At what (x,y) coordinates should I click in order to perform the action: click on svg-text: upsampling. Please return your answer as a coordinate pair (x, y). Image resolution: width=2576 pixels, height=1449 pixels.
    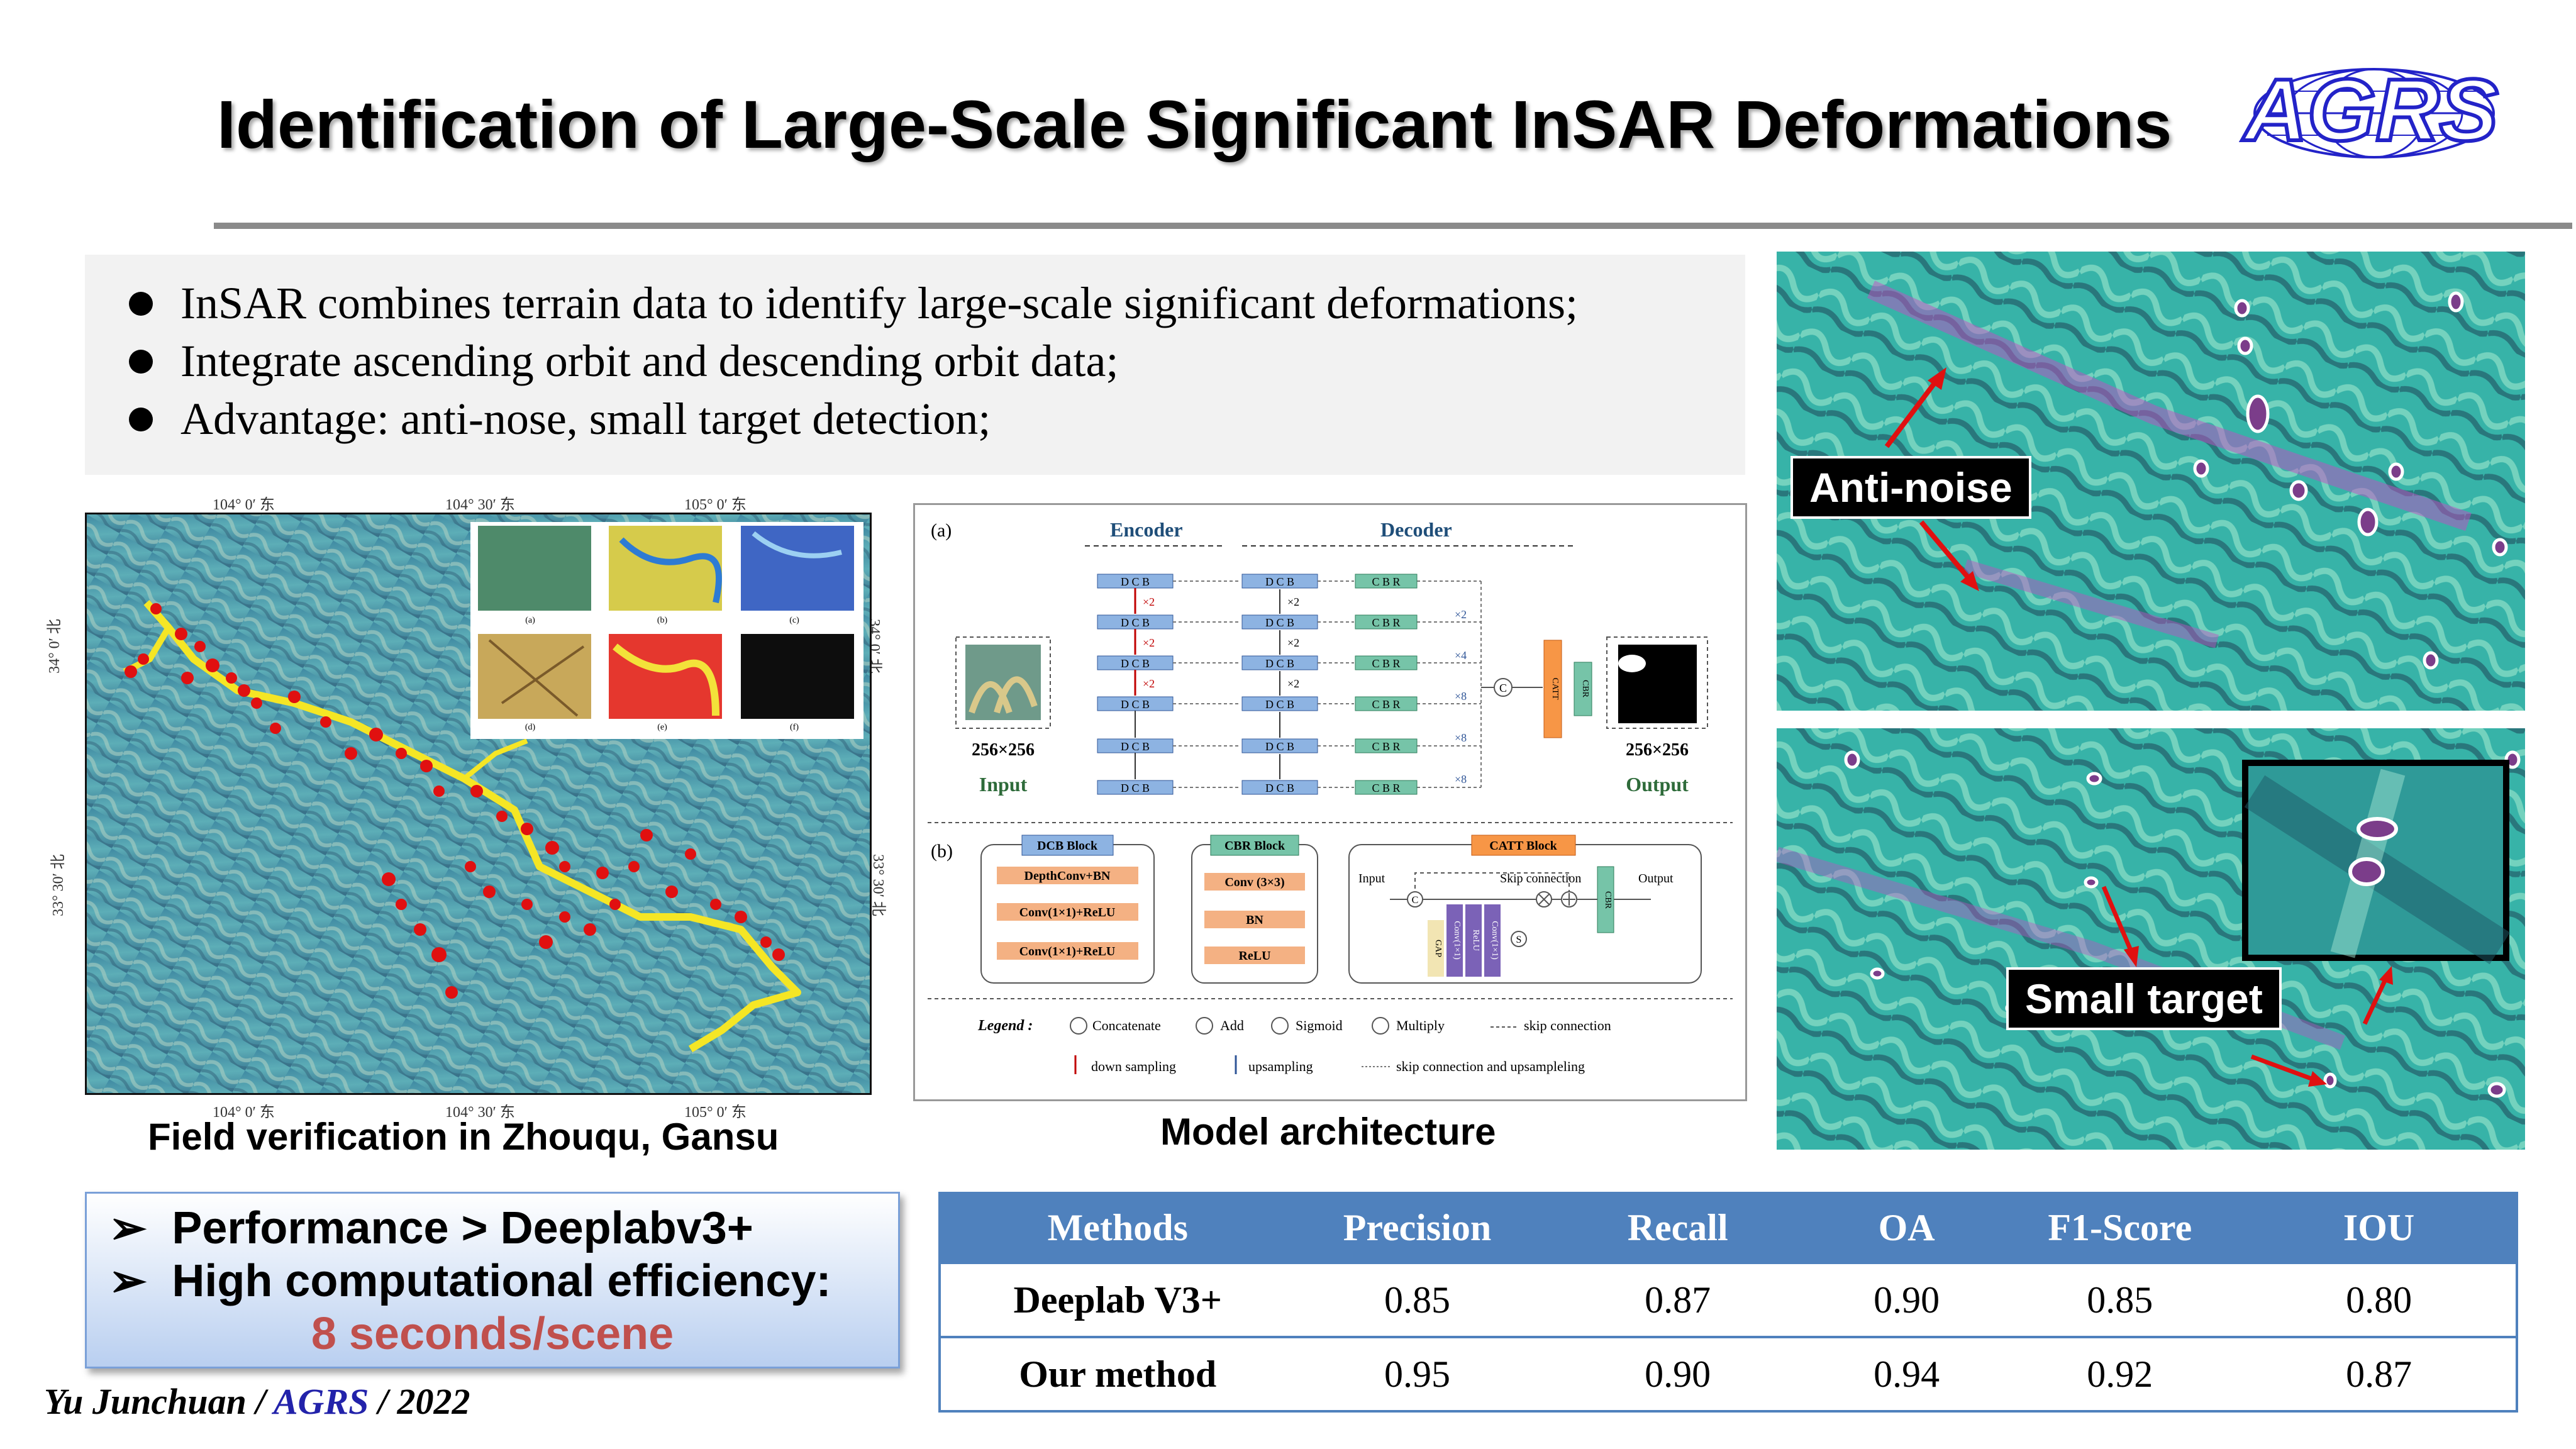
    Looking at the image, I should click on (1280, 1066).